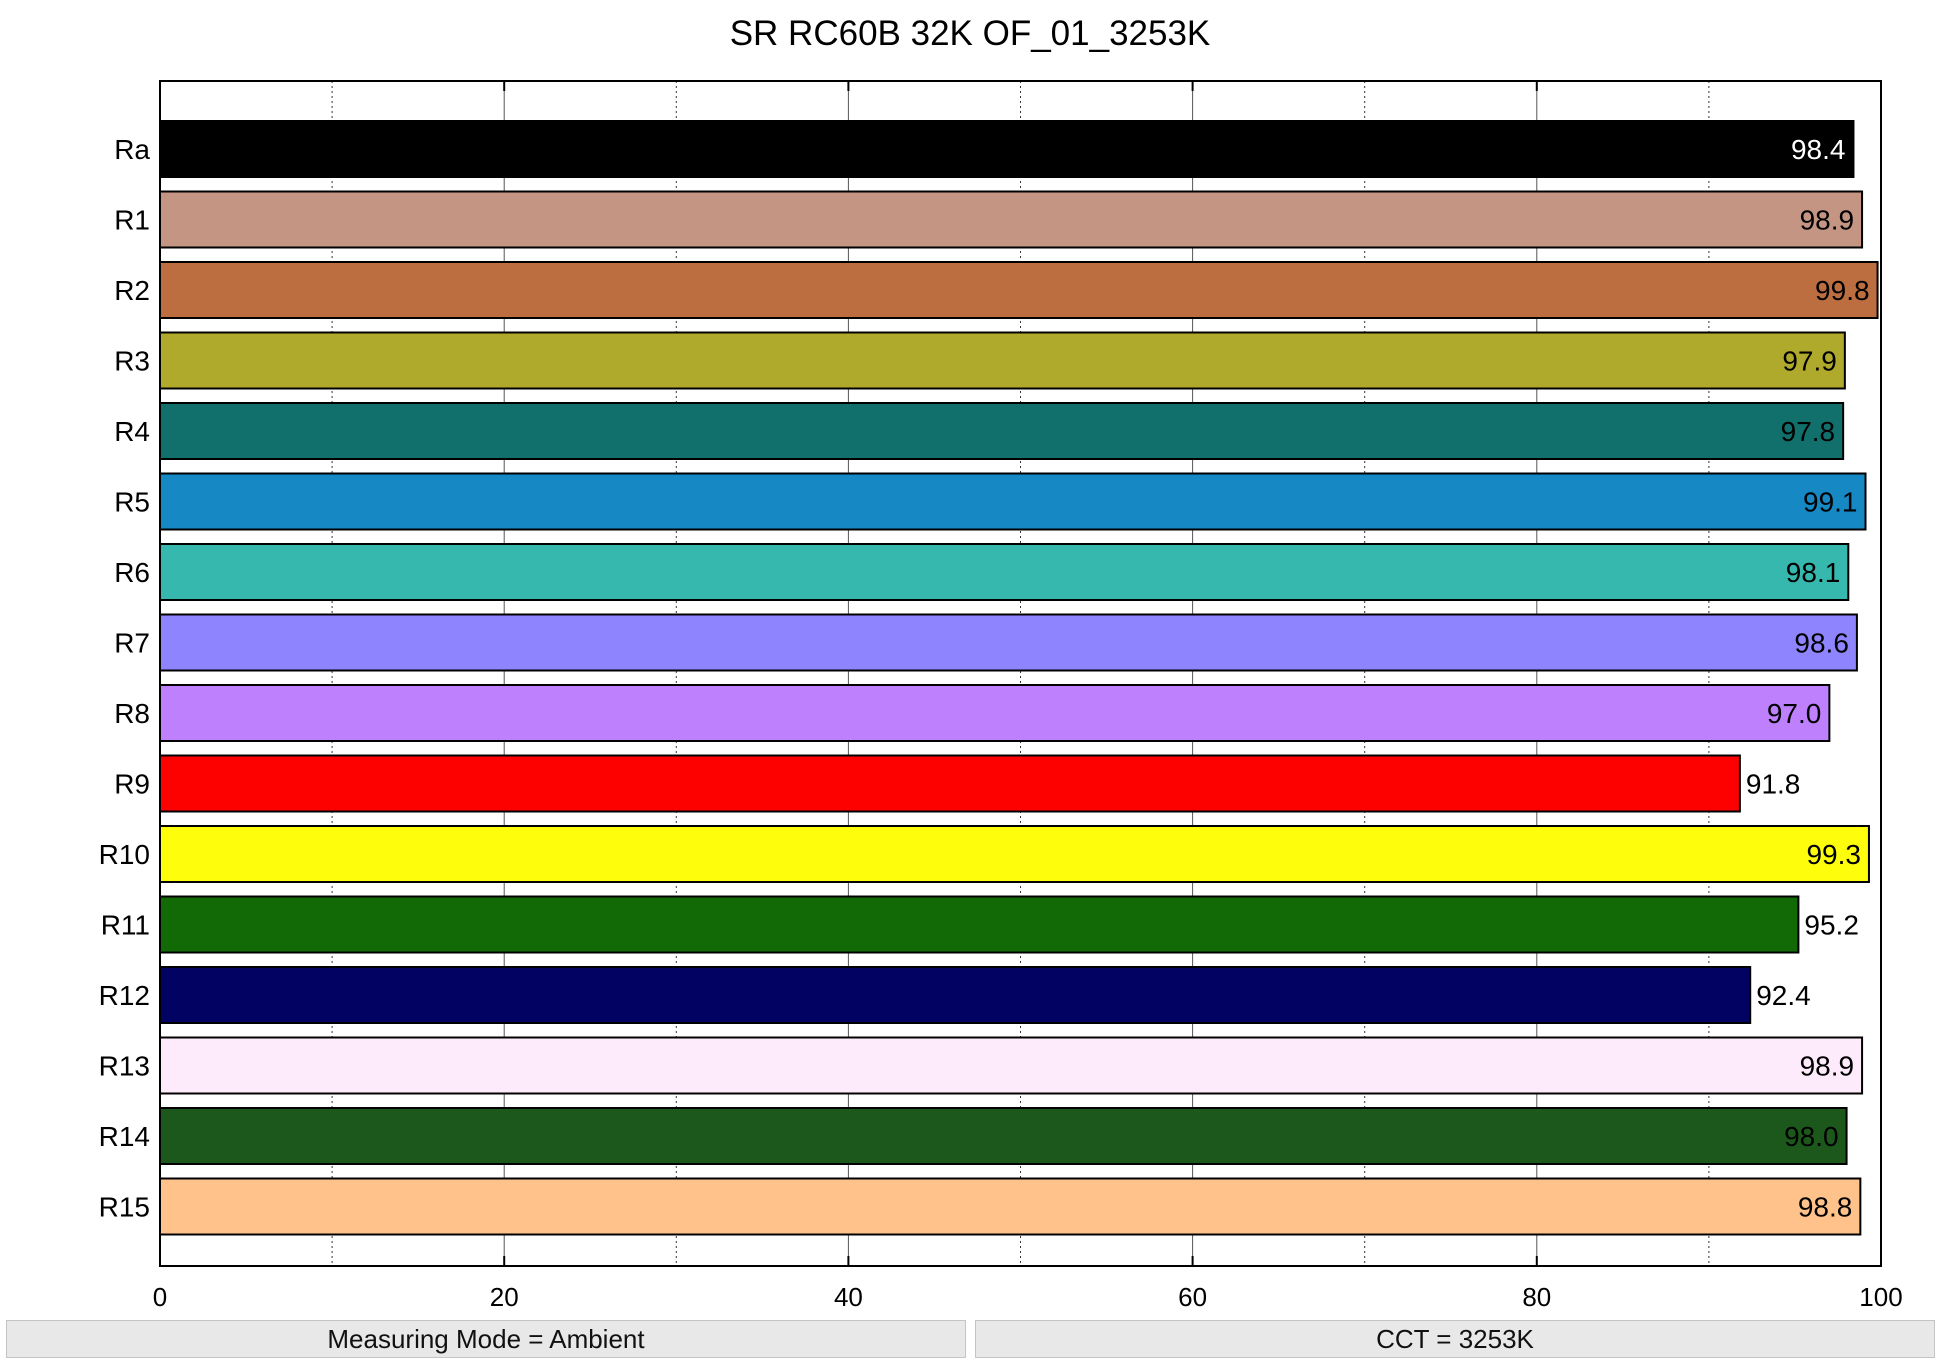 This screenshot has height=1366, width=1940. What do you see at coordinates (1455, 1339) in the screenshot?
I see `cct-status: CCT = 3253K` at bounding box center [1455, 1339].